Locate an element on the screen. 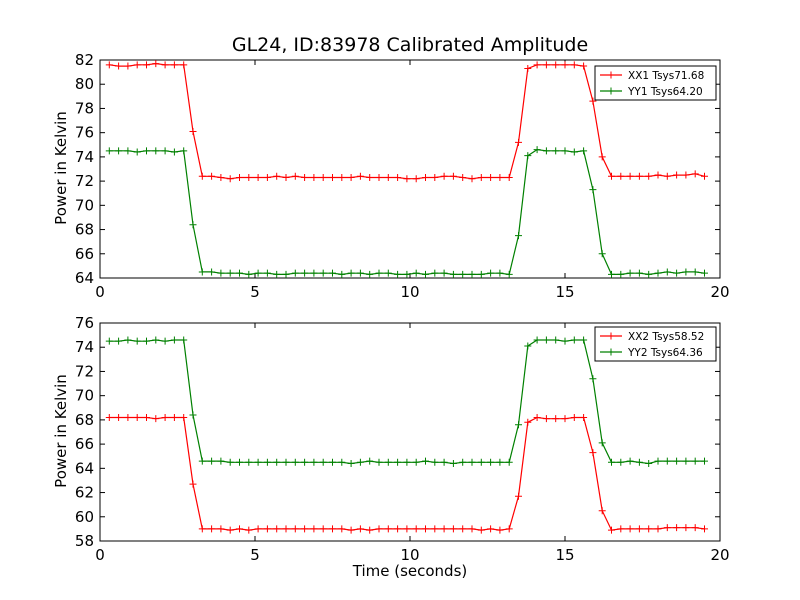  bottom-plot-ytick-label: 74 is located at coordinates (84, 347).